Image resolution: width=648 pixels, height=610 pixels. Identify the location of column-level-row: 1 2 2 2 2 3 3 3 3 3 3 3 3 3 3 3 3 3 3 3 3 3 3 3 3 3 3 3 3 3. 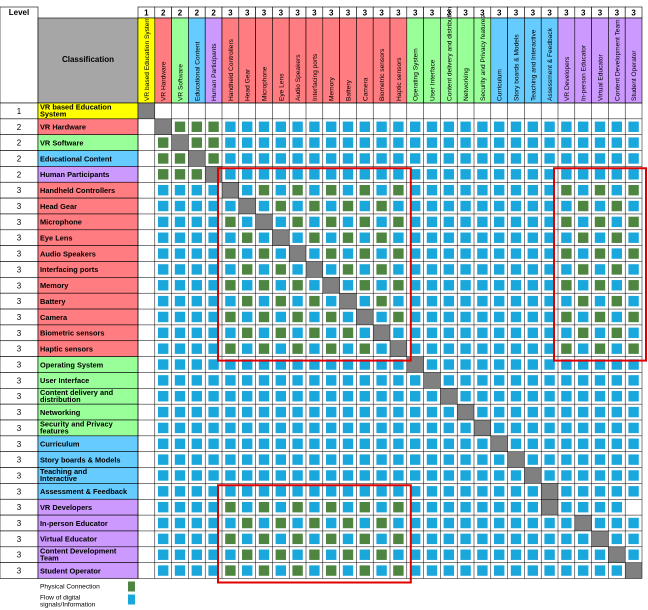
(390, 12).